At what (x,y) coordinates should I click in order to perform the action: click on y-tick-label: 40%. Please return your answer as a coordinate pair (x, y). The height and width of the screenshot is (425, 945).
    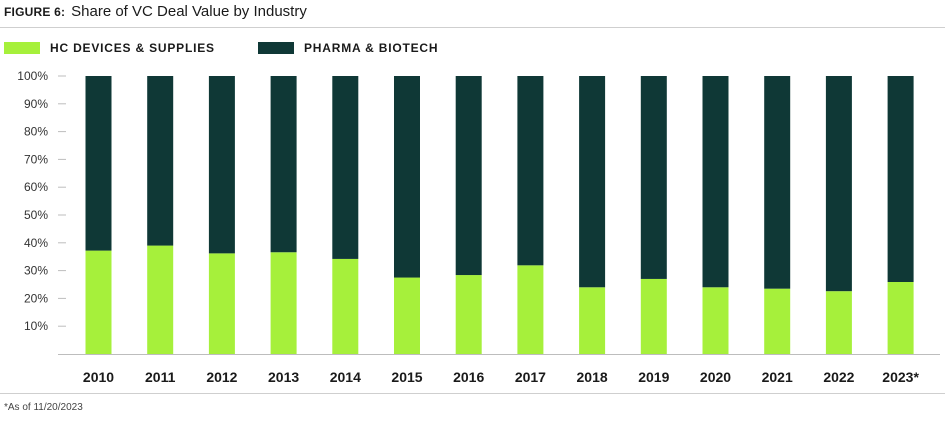
    Looking at the image, I should click on (36, 243).